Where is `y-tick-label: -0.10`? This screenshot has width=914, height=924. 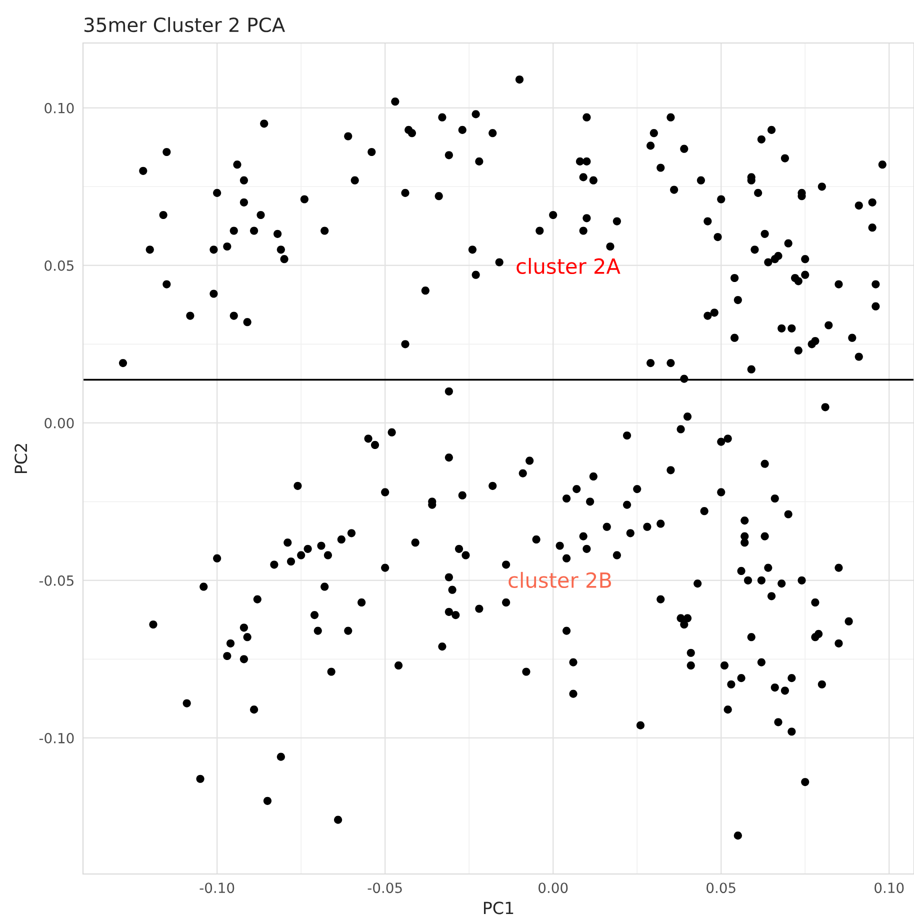 y-tick-label: -0.10 is located at coordinates (56, 738).